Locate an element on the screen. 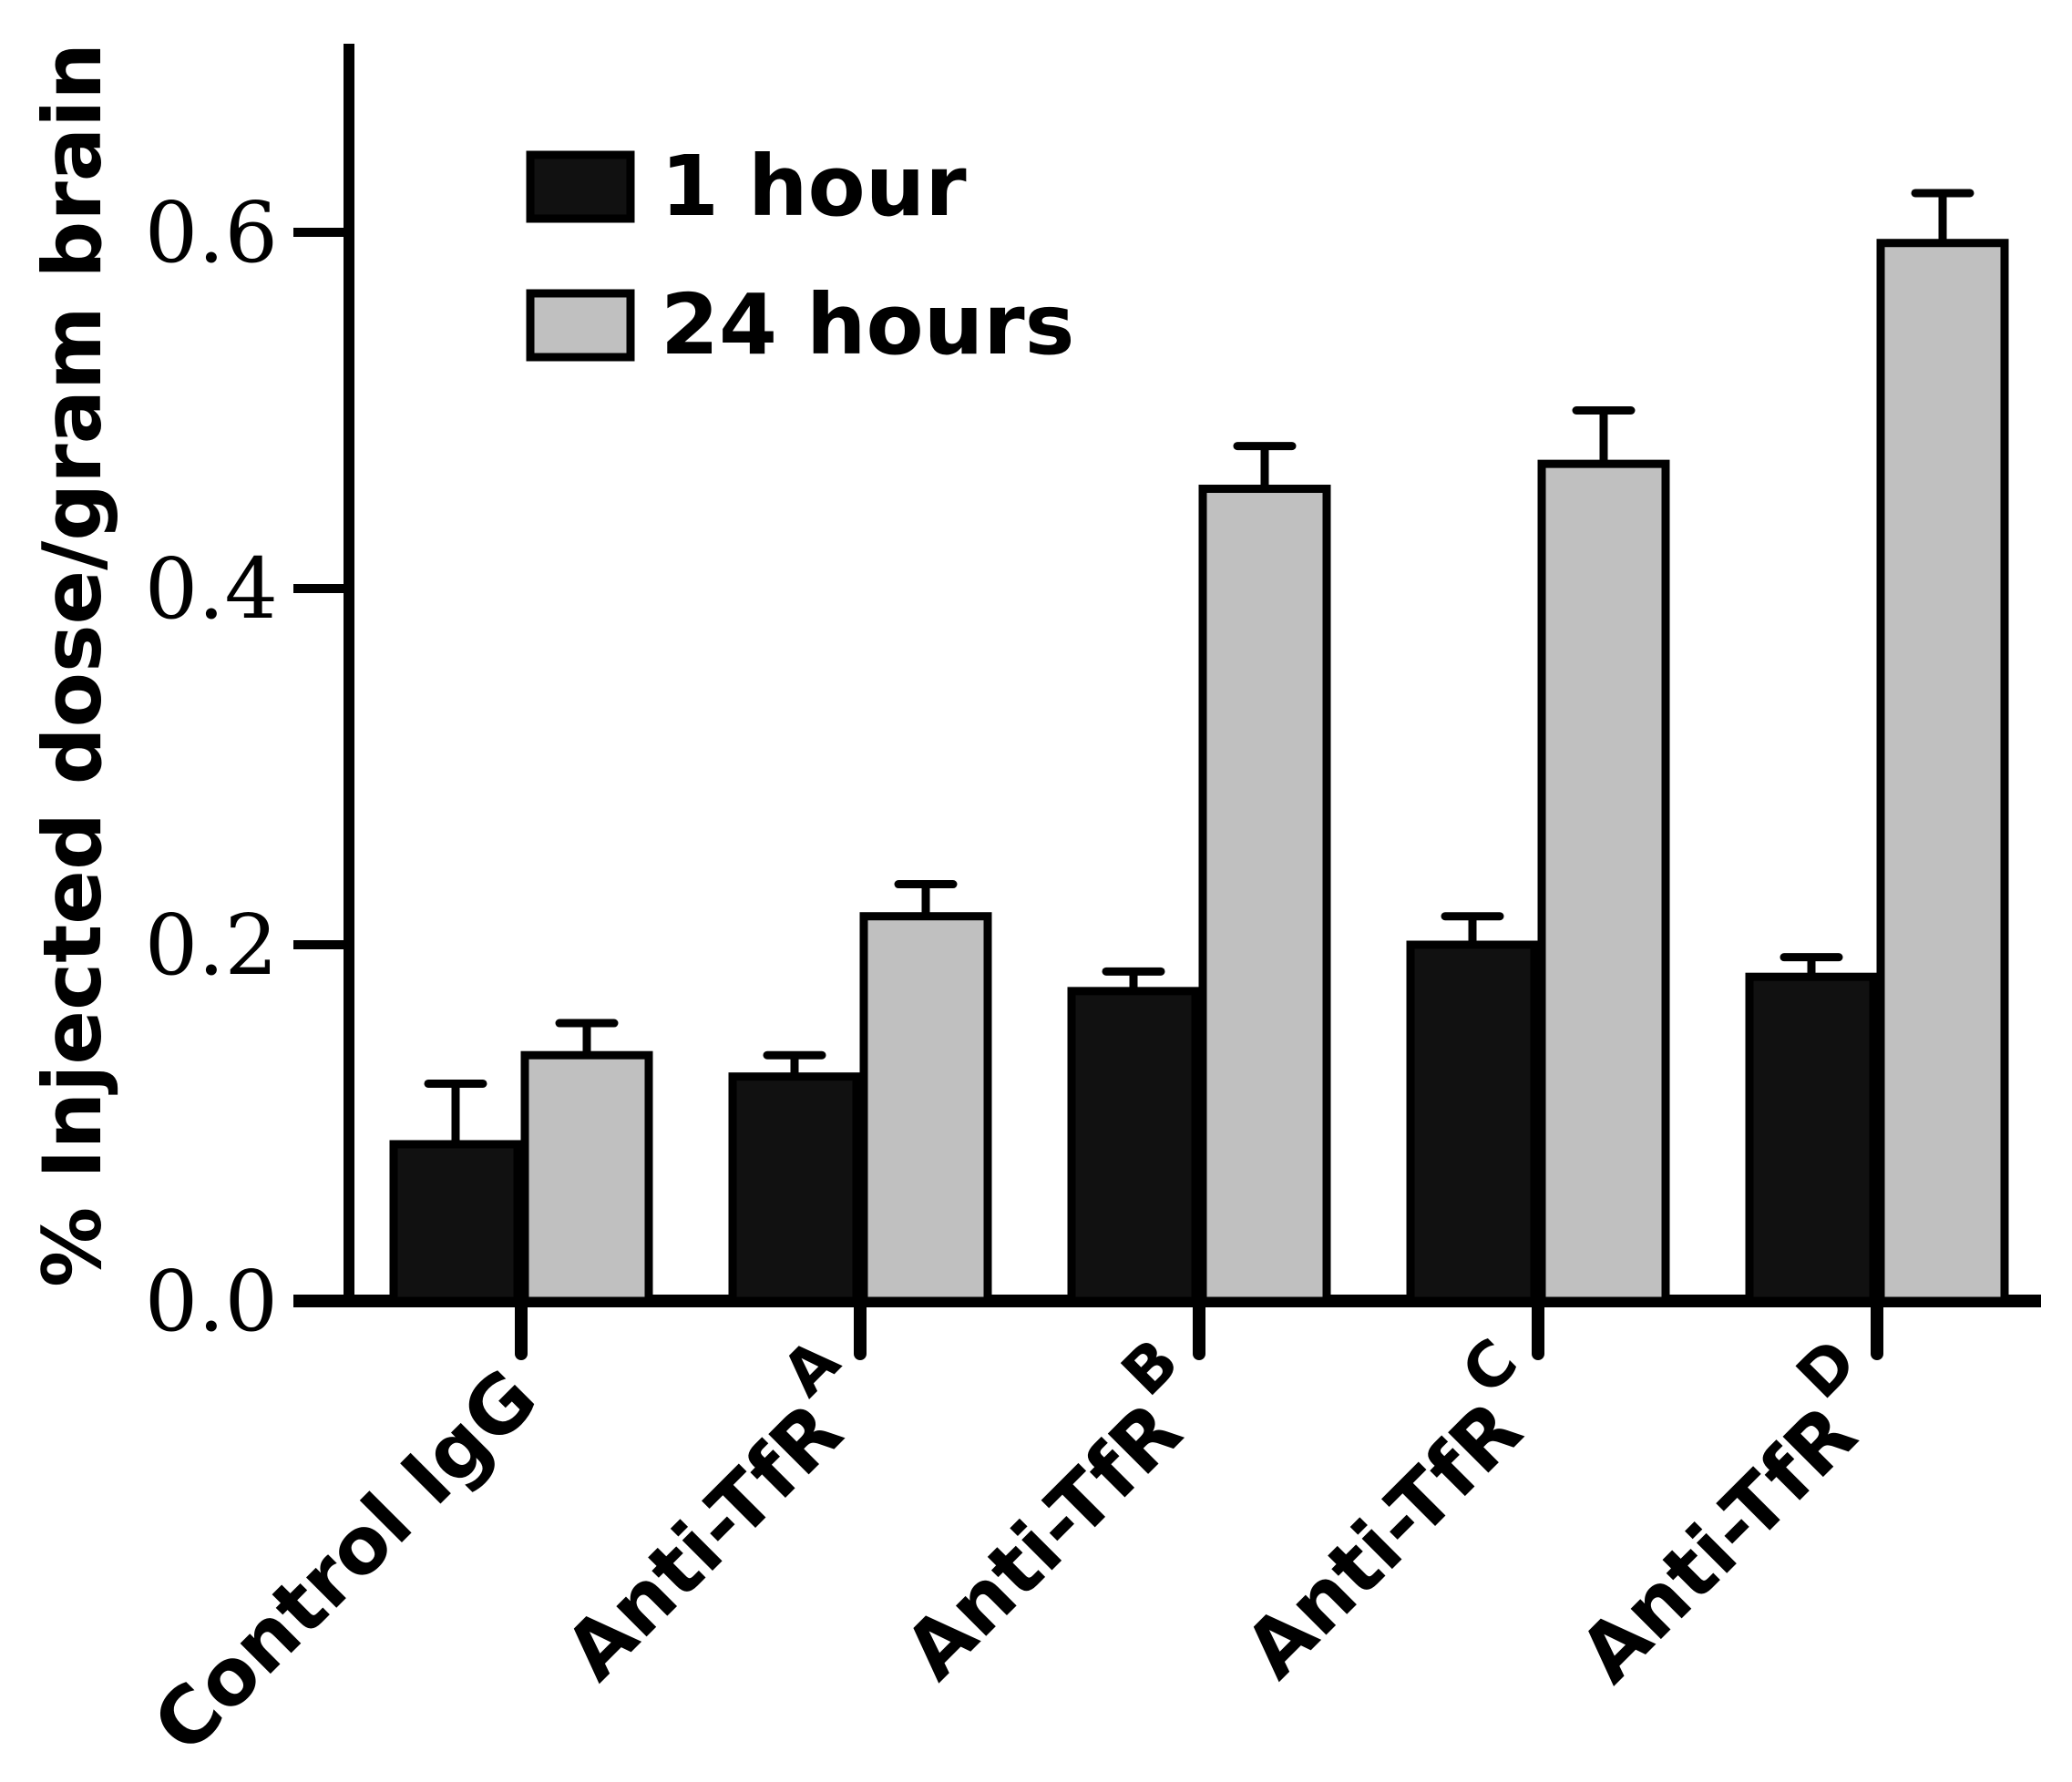  y-axis-title: % Injected dose/gram brain is located at coordinates (72, 665).